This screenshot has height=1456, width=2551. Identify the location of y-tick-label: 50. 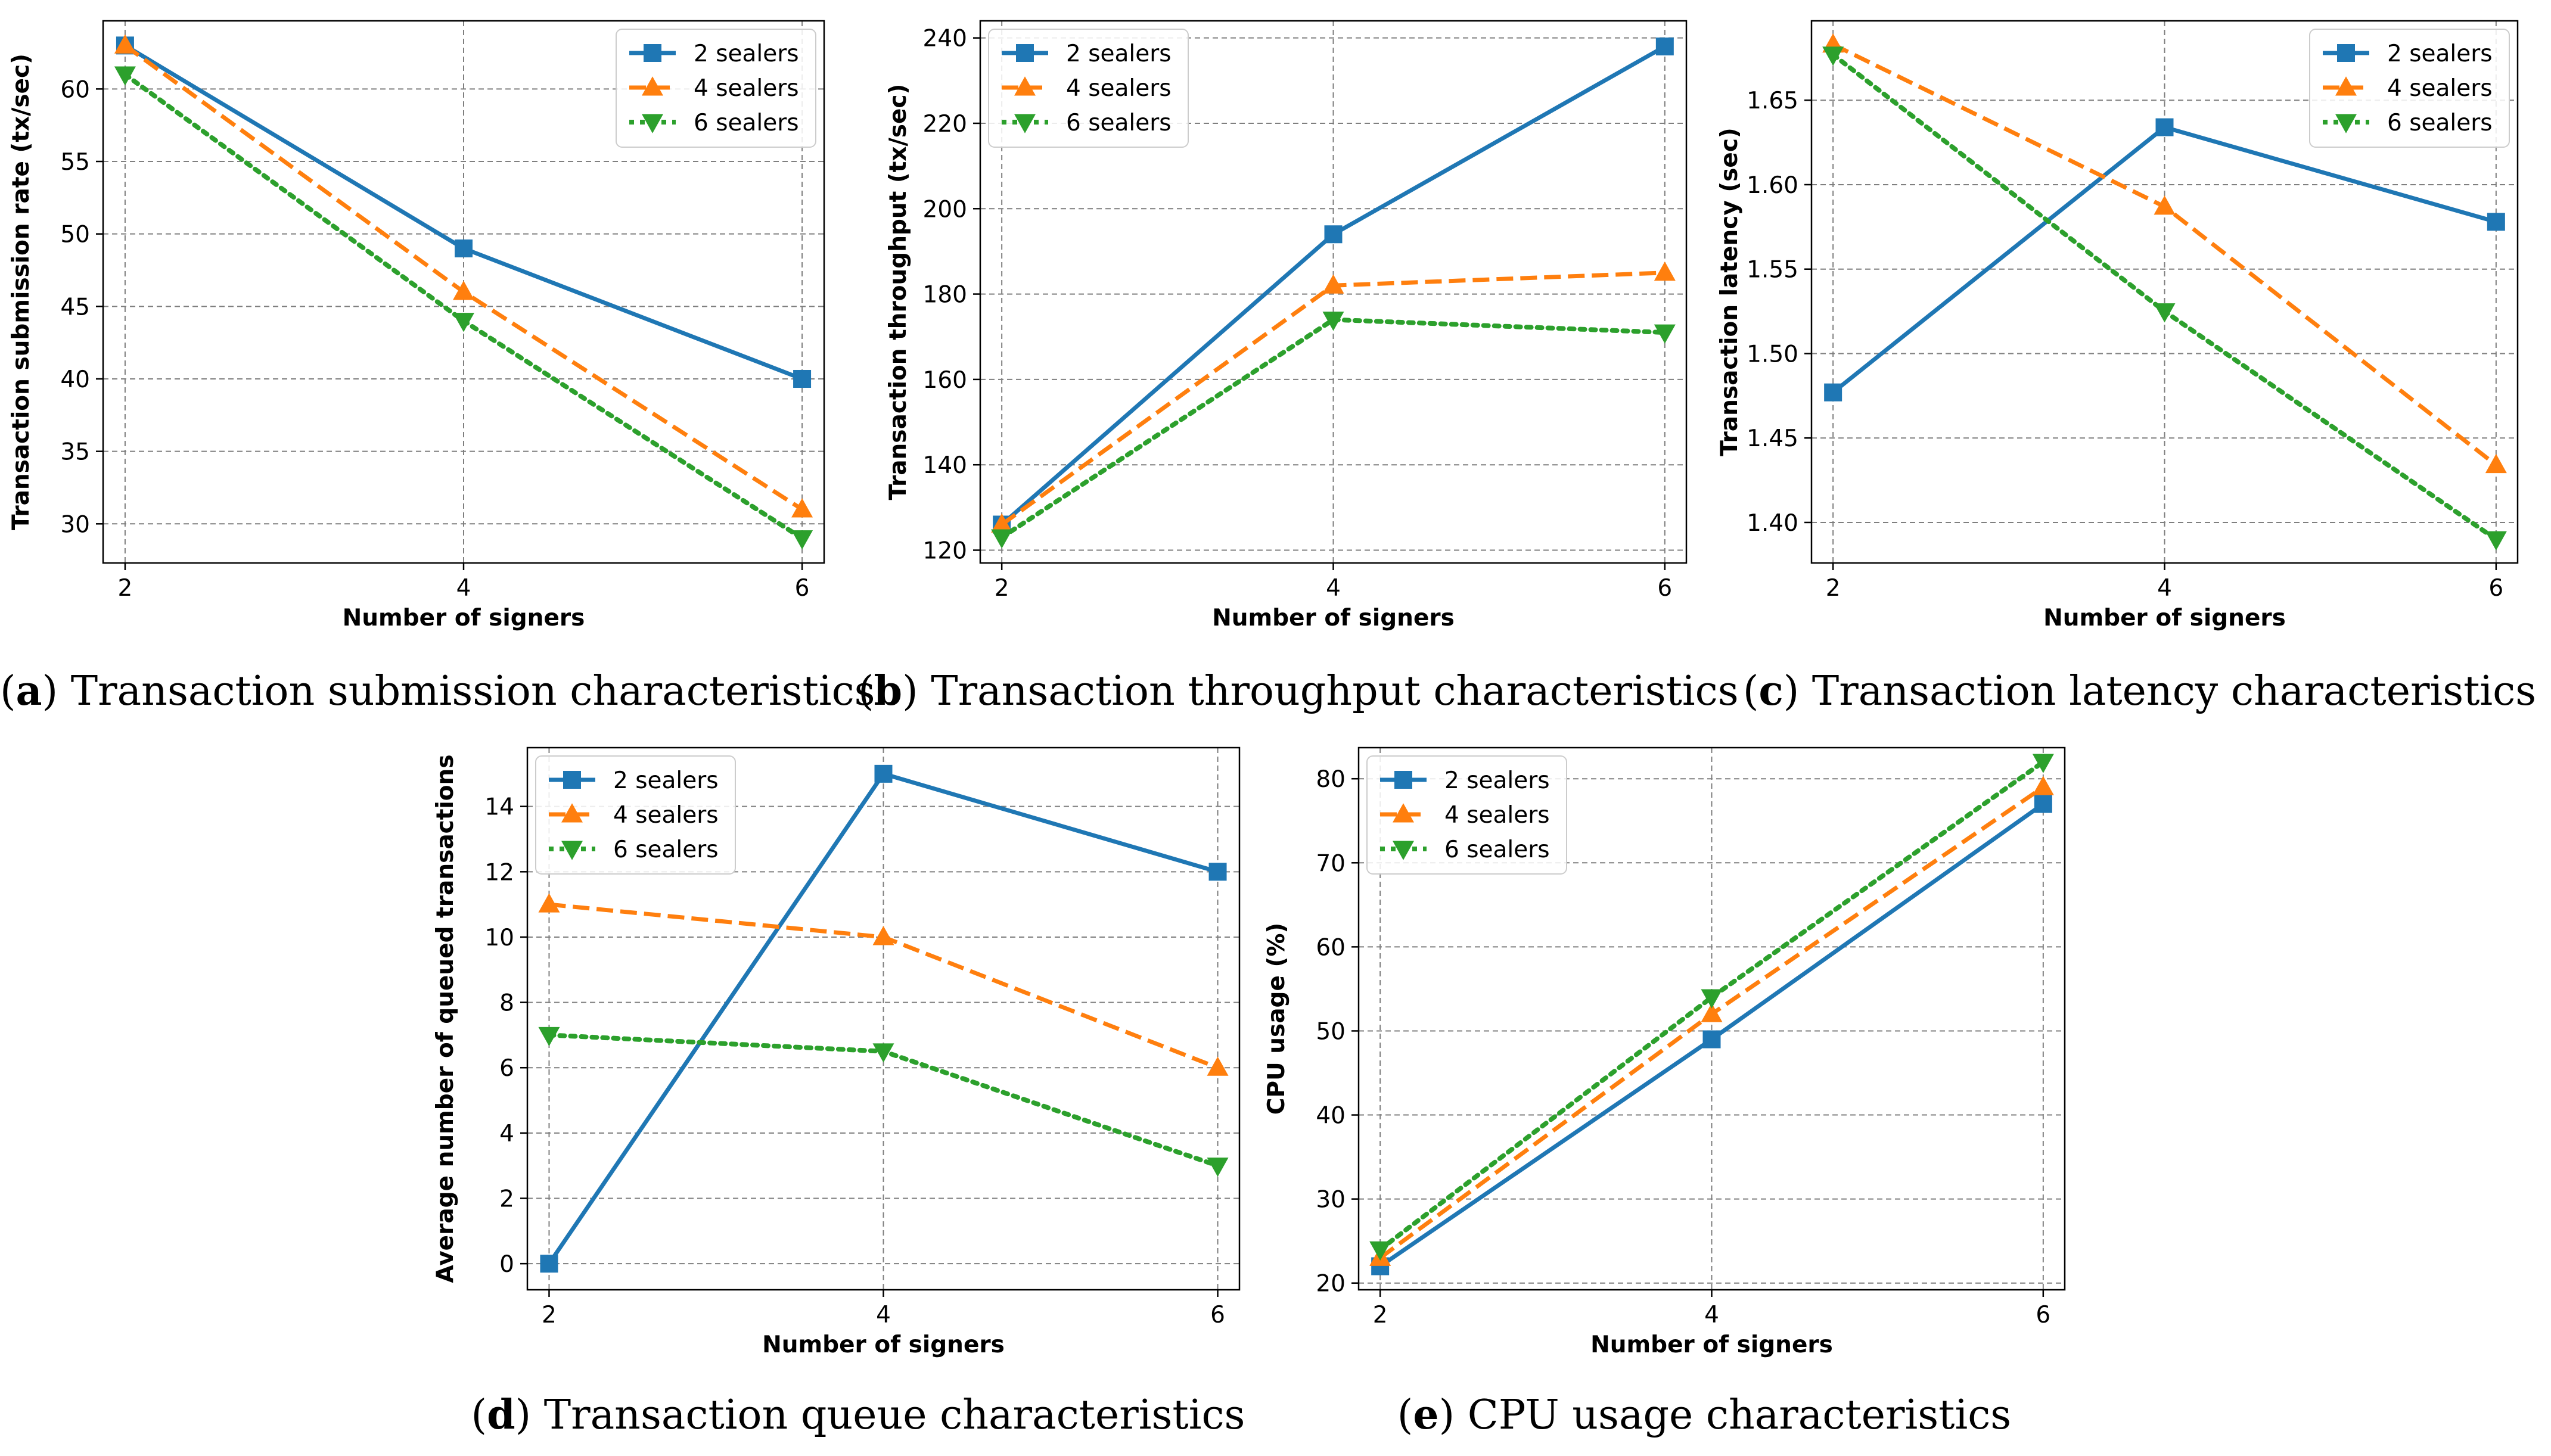
(75, 235).